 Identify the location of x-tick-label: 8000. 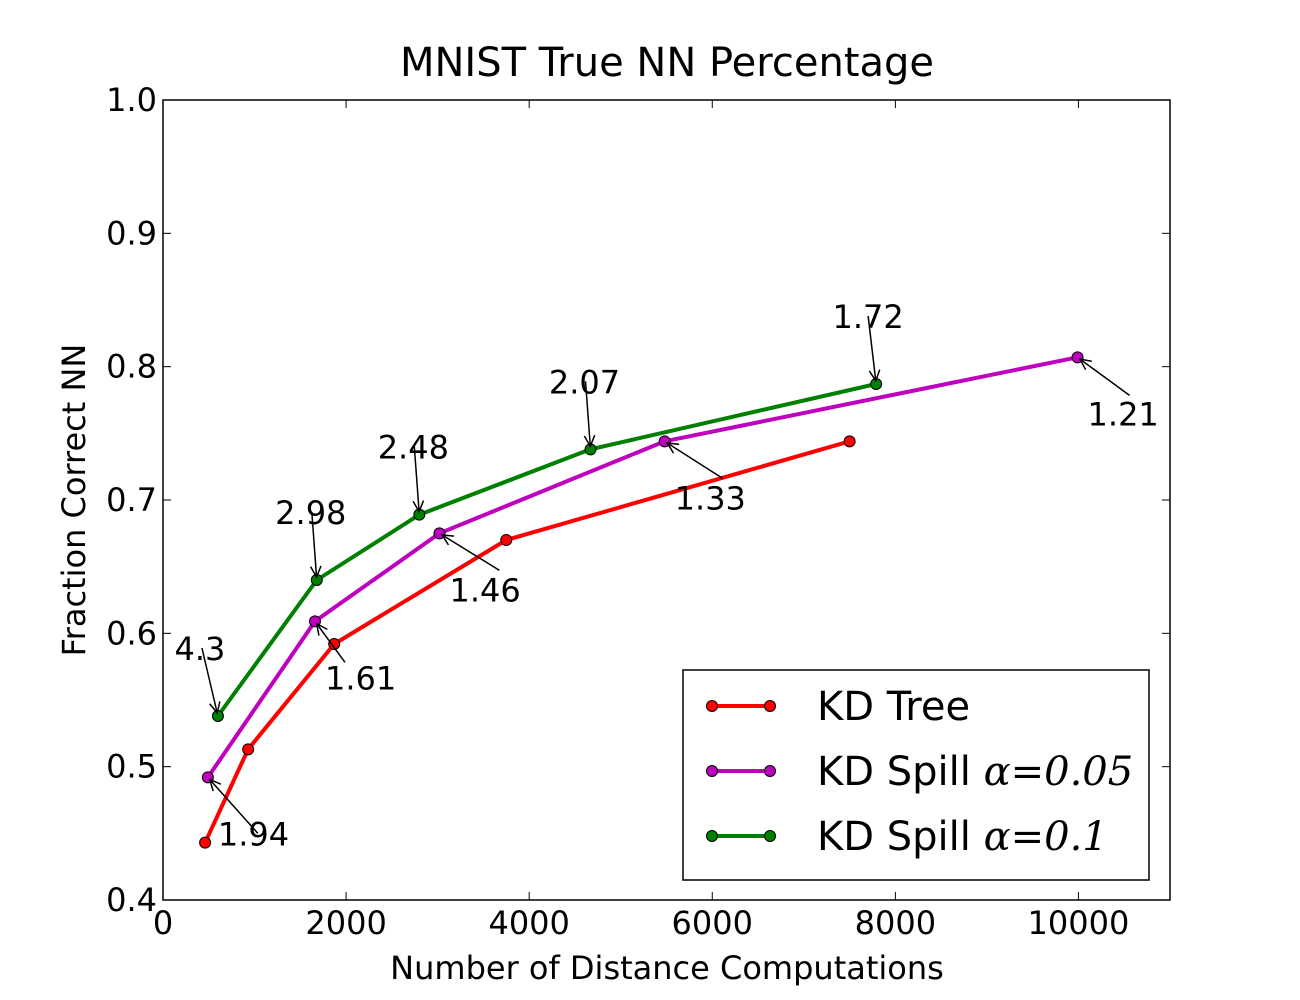
(895, 923).